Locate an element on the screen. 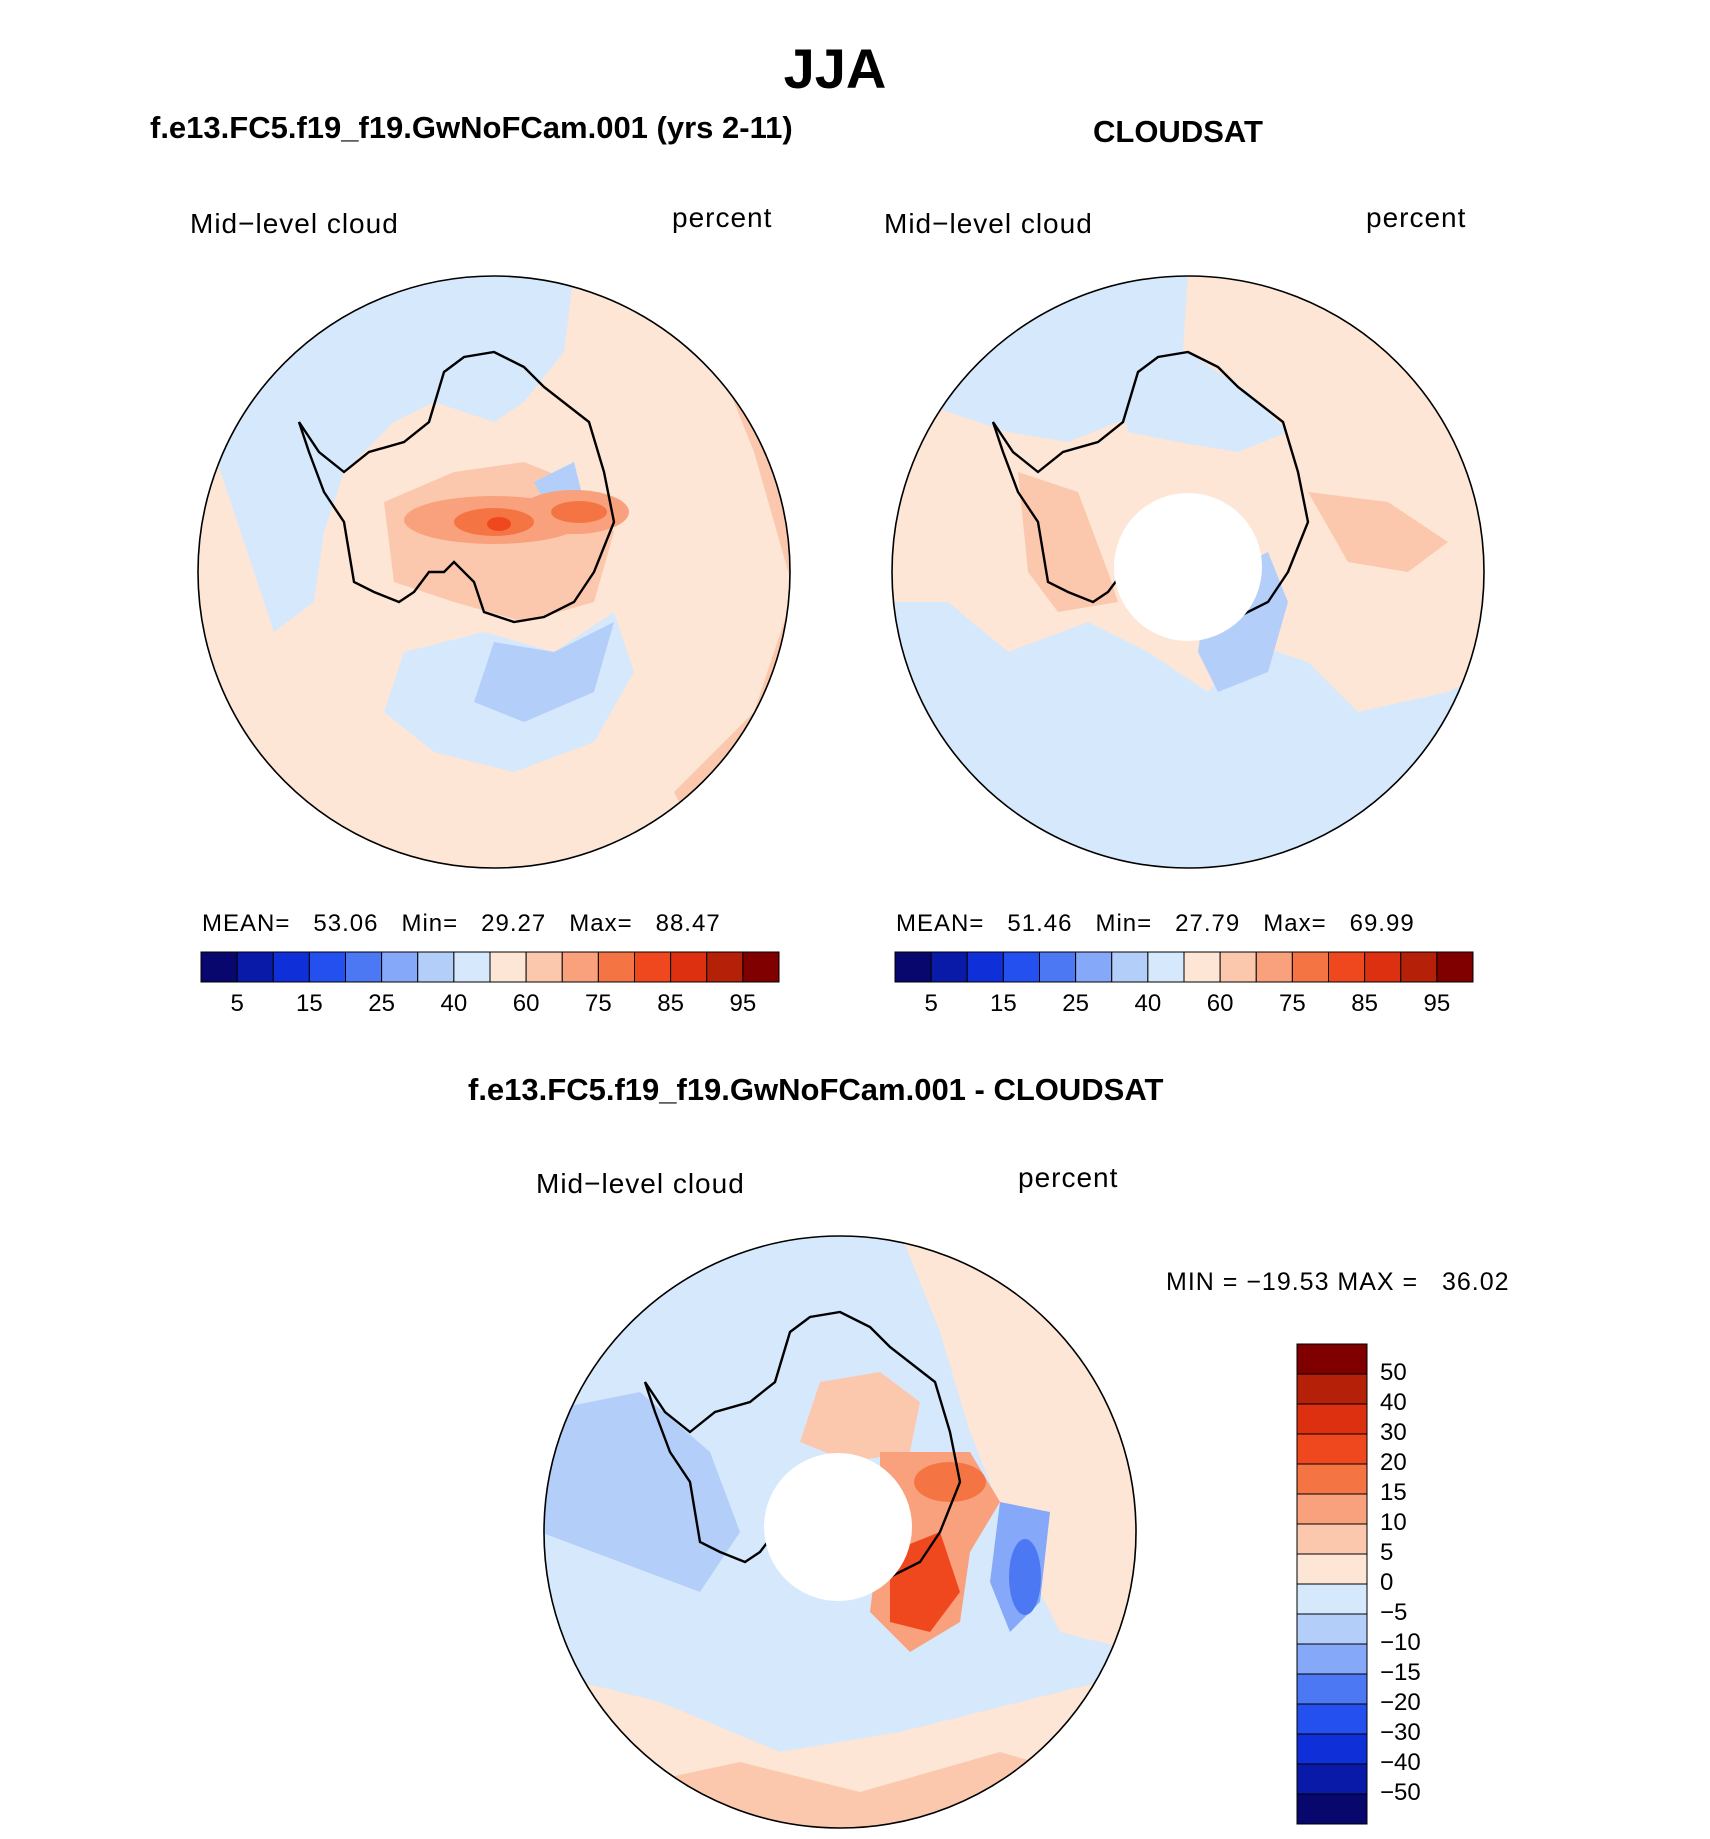  panel2-colorbar-tick-label: 85 is located at coordinates (1364, 1003).